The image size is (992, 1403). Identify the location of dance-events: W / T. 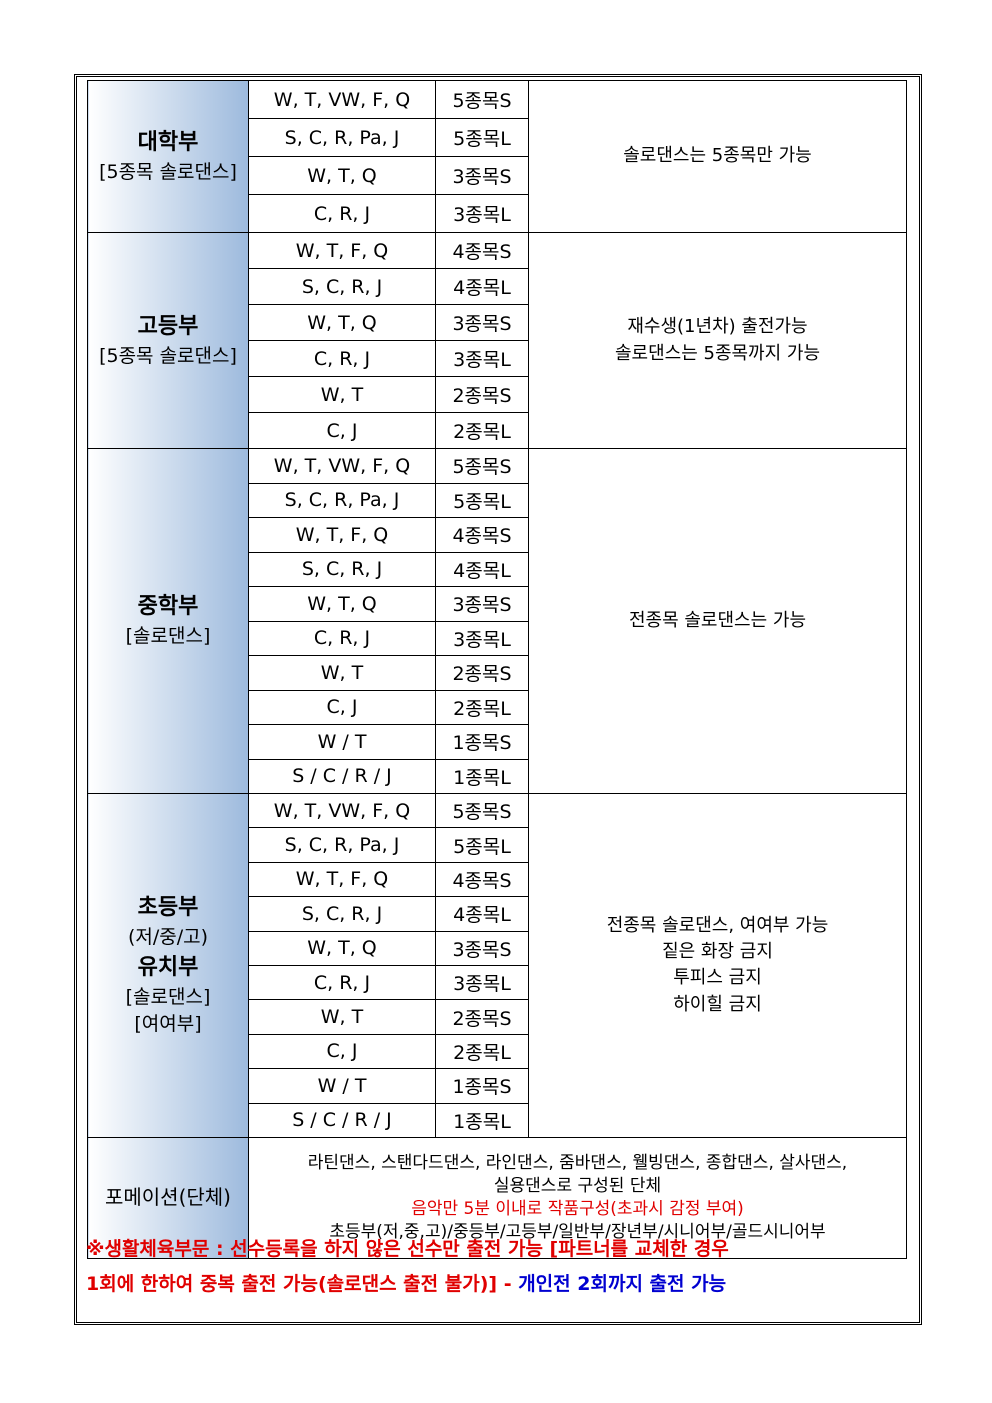
(342, 1086).